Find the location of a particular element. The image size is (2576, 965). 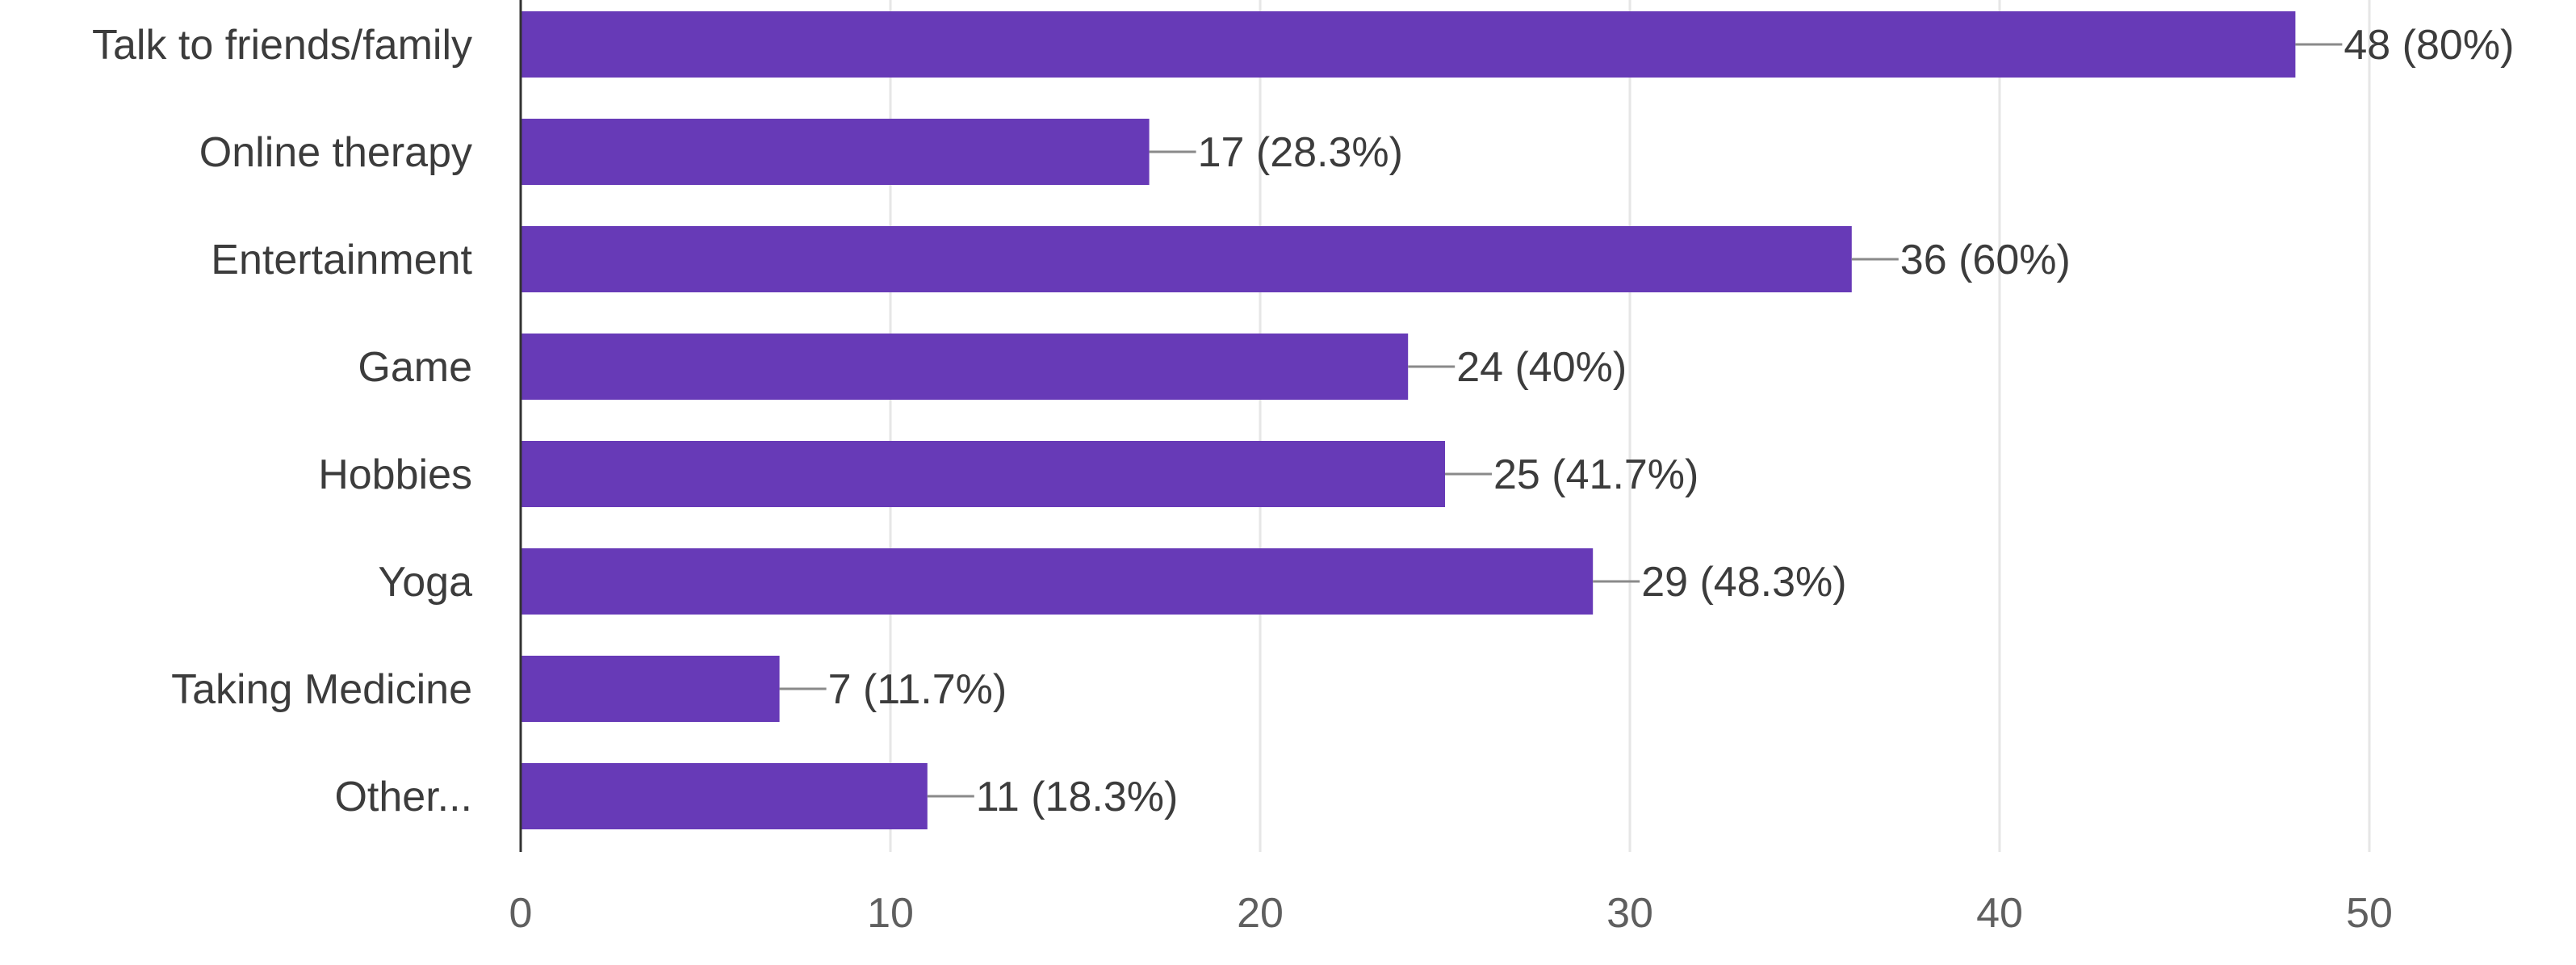

x-tick-labels: 0 10 20 30 40 50 is located at coordinates (1451, 913).